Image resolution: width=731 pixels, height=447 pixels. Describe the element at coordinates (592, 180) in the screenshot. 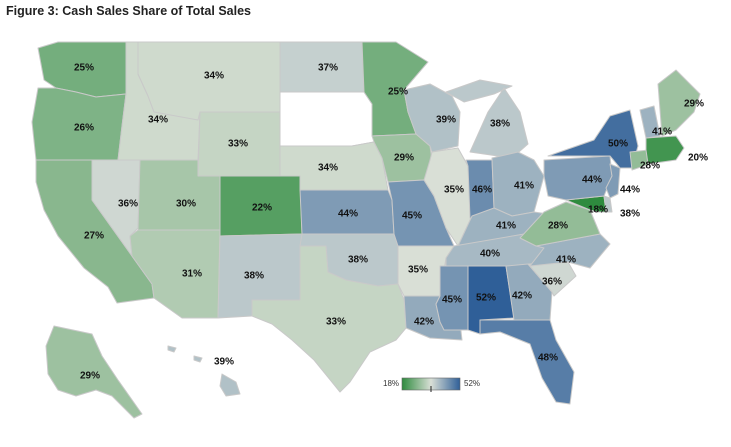

I see `state-label-pa: 44%` at that location.